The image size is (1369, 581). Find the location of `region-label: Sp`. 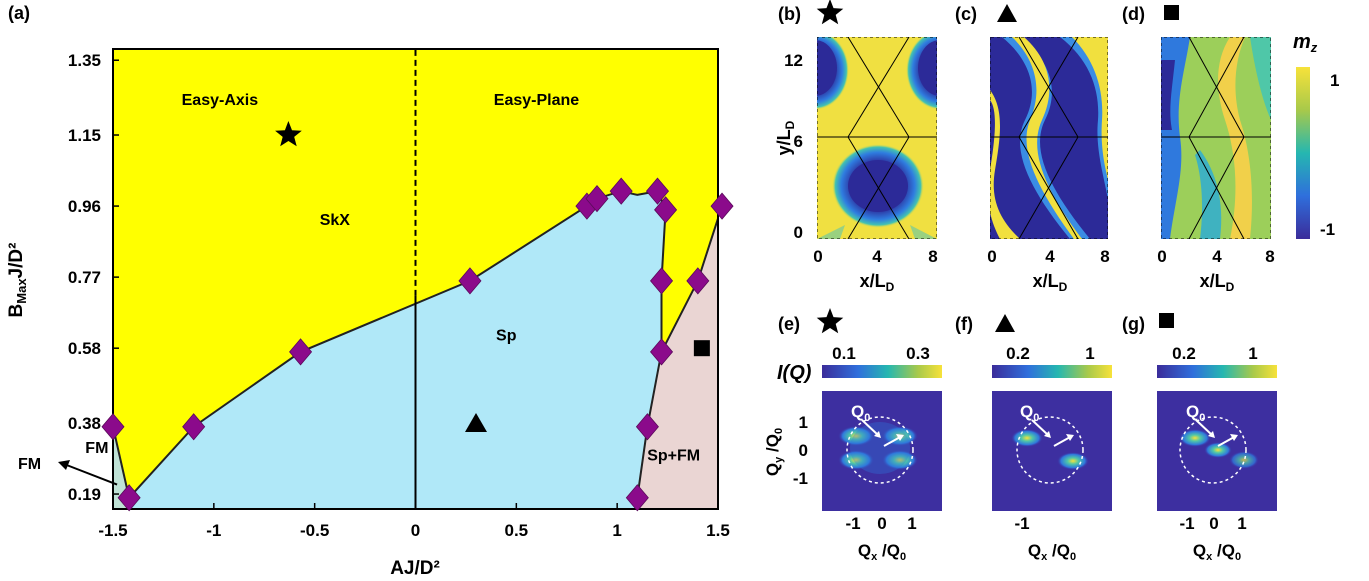

region-label: Sp is located at coordinates (506, 336).